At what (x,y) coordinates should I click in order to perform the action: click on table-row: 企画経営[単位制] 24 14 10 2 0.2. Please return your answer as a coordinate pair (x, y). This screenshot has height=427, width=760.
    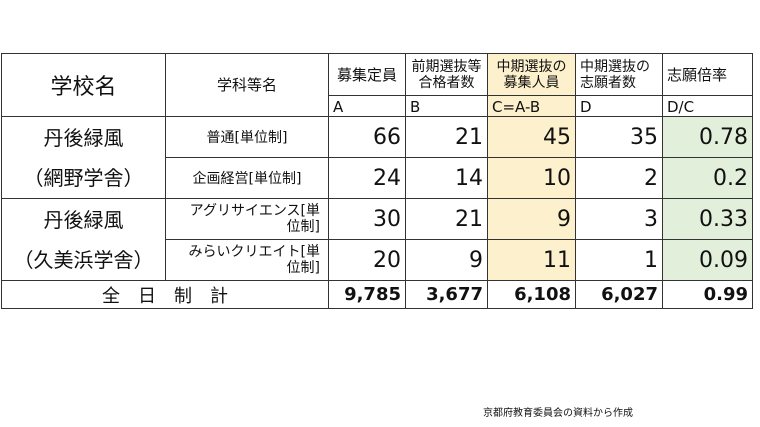
    Looking at the image, I should click on (377, 178).